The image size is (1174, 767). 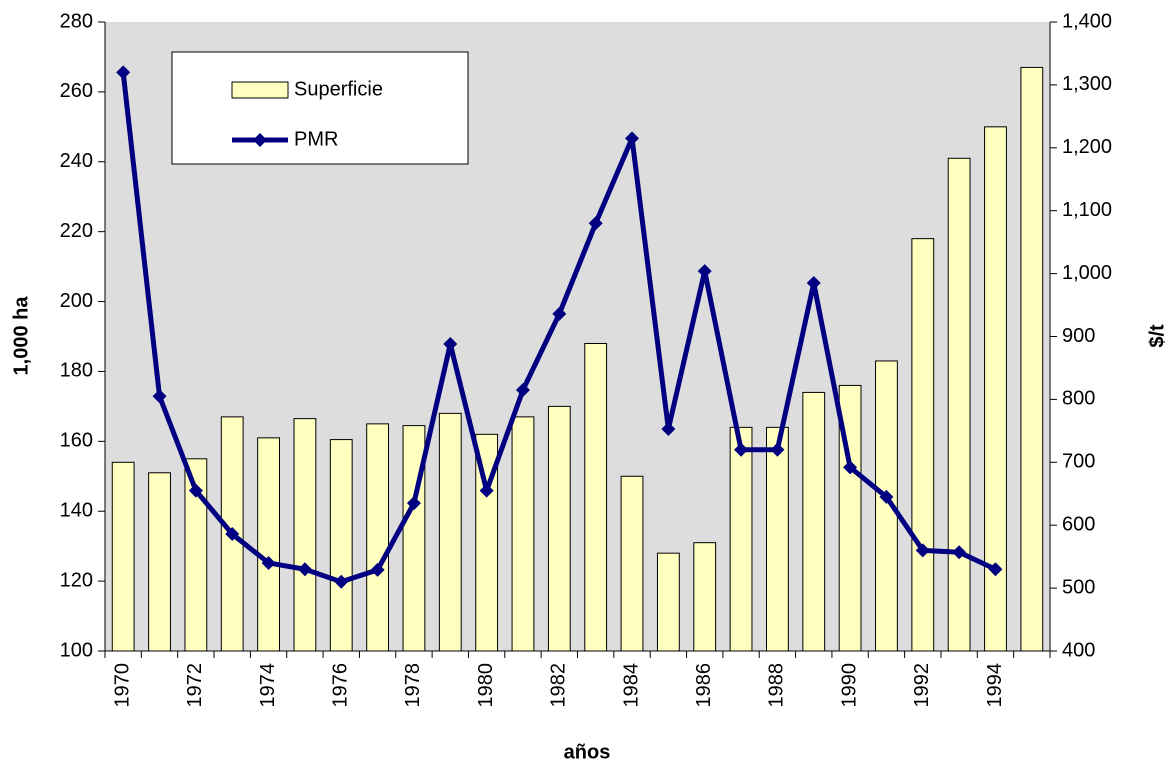 I want to click on x-tick-label: 1978, so click(x=413, y=685).